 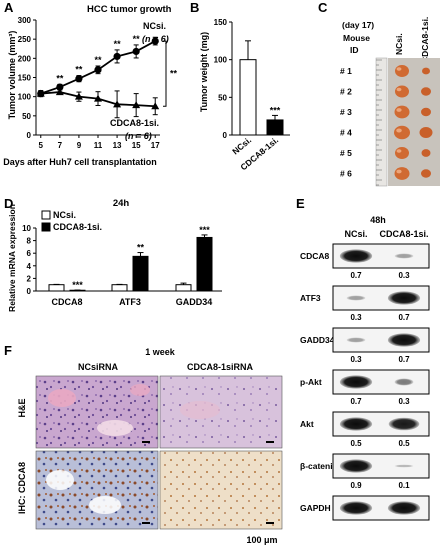 I want to click on blot-col-ncsi: NCsi., so click(x=355, y=234).